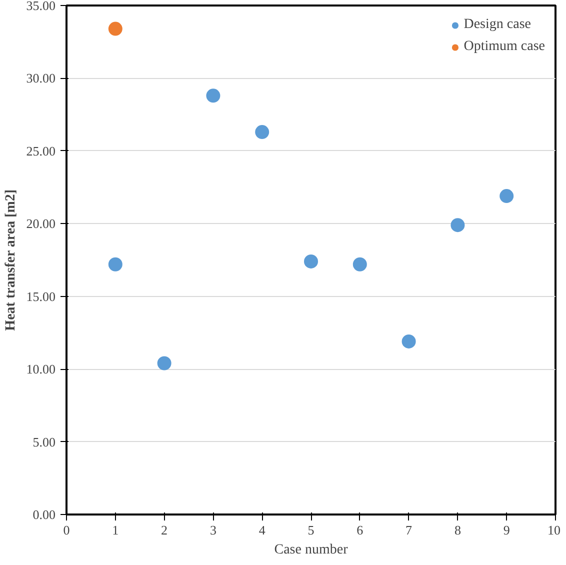 The image size is (566, 565). What do you see at coordinates (44, 442) in the screenshot?
I see `y-tick-label: 5.00` at bounding box center [44, 442].